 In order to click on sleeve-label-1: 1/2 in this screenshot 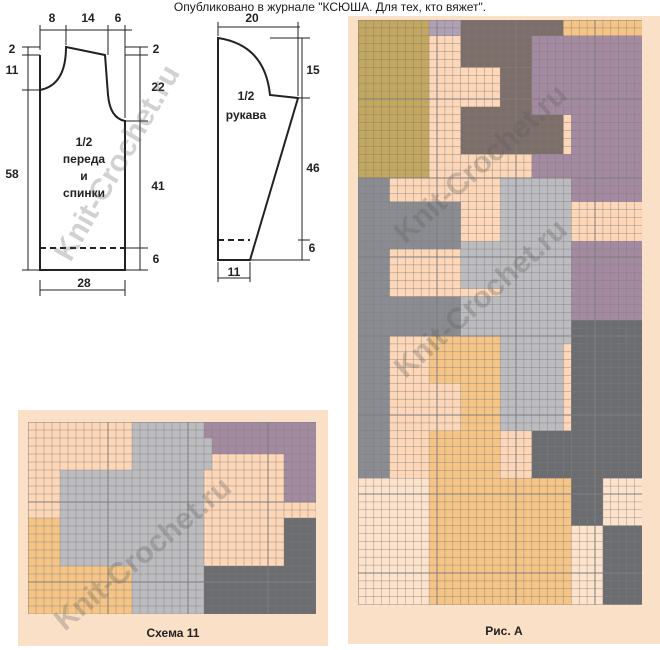, I will do `click(246, 96)`.